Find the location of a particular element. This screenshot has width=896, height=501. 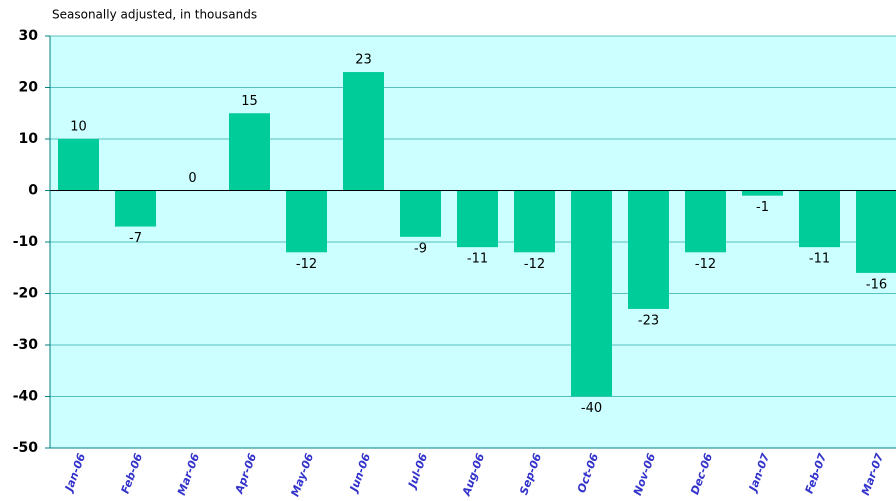

y-tick-label: -50 is located at coordinates (26, 448).